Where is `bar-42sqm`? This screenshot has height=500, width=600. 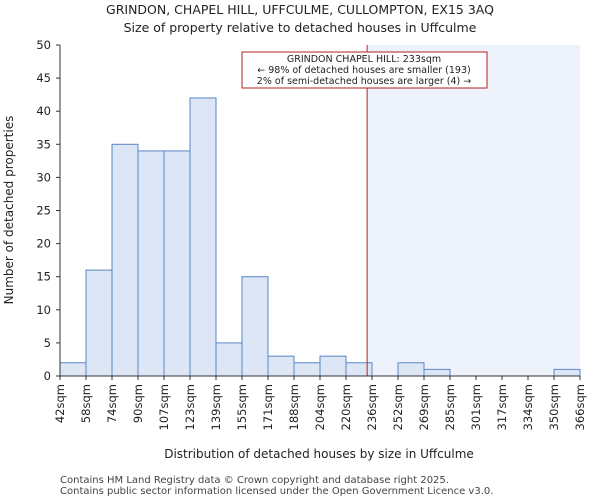
bar-42sqm is located at coordinates (73, 369).